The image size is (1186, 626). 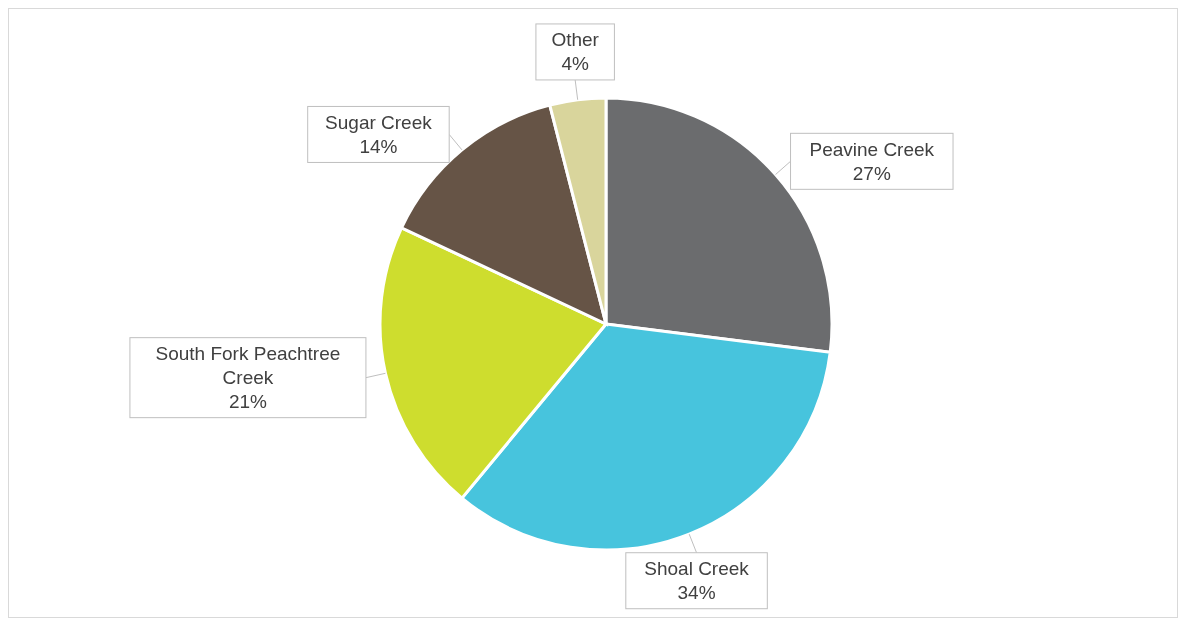 I want to click on data-label: 4%, so click(x=575, y=64).